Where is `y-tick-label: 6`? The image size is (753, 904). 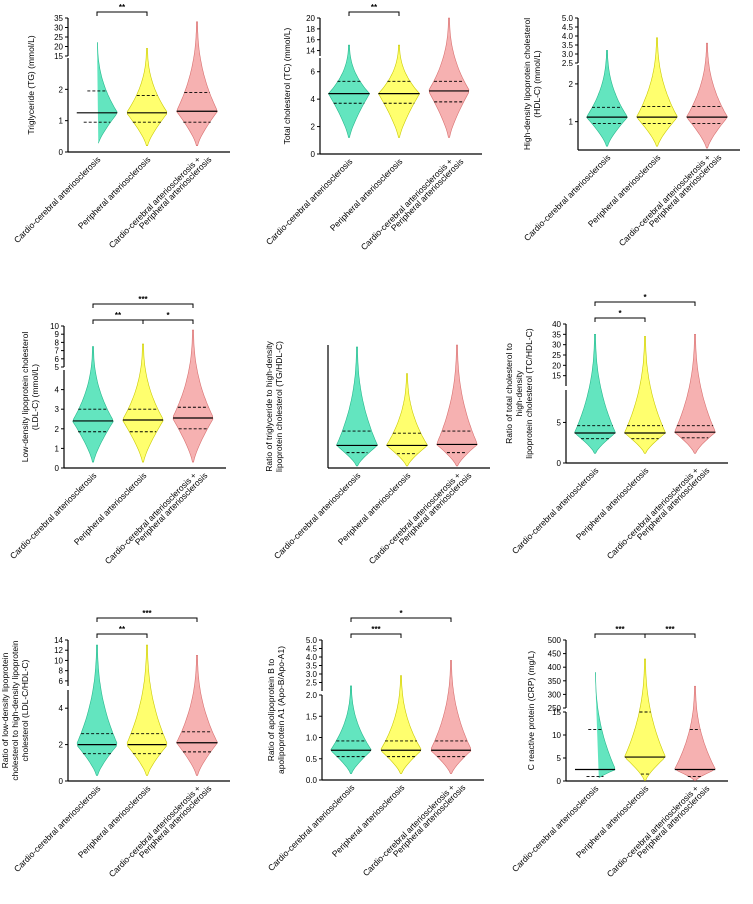 y-tick-label: 6 is located at coordinates (313, 72).